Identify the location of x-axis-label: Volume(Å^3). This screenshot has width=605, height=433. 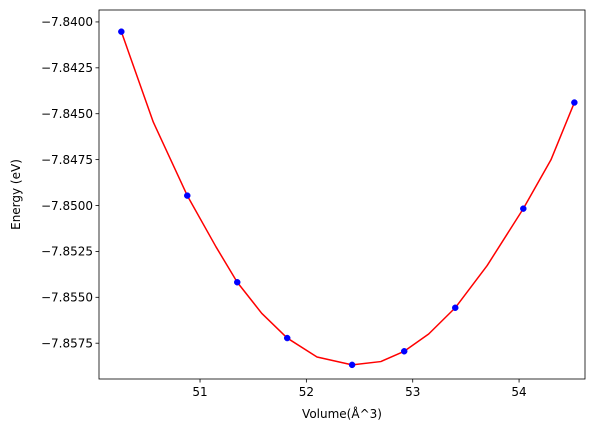
(342, 413).